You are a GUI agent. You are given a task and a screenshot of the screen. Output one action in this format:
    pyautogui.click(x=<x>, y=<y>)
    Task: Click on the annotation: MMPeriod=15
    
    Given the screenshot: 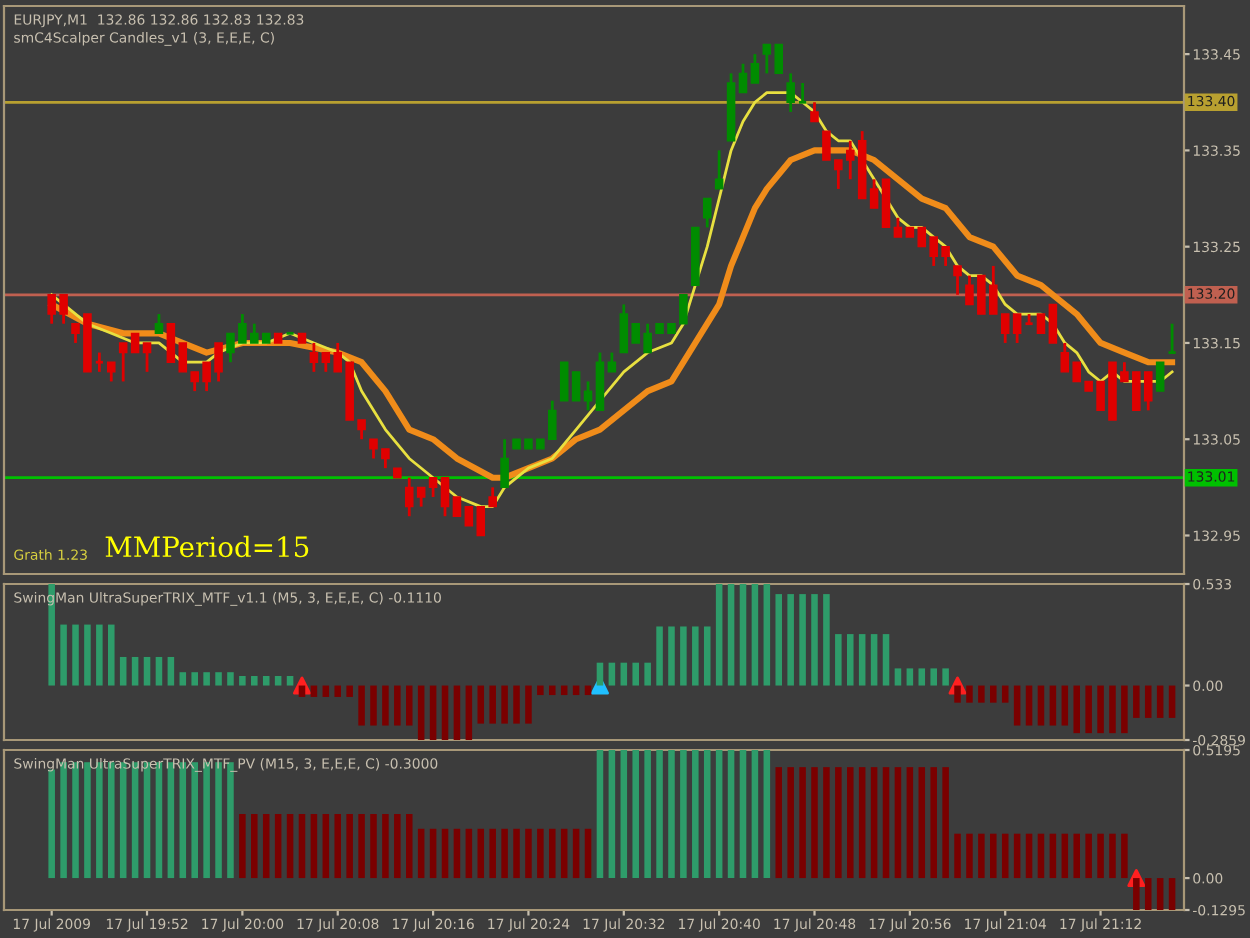 What is the action you would take?
    pyautogui.click(x=207, y=546)
    